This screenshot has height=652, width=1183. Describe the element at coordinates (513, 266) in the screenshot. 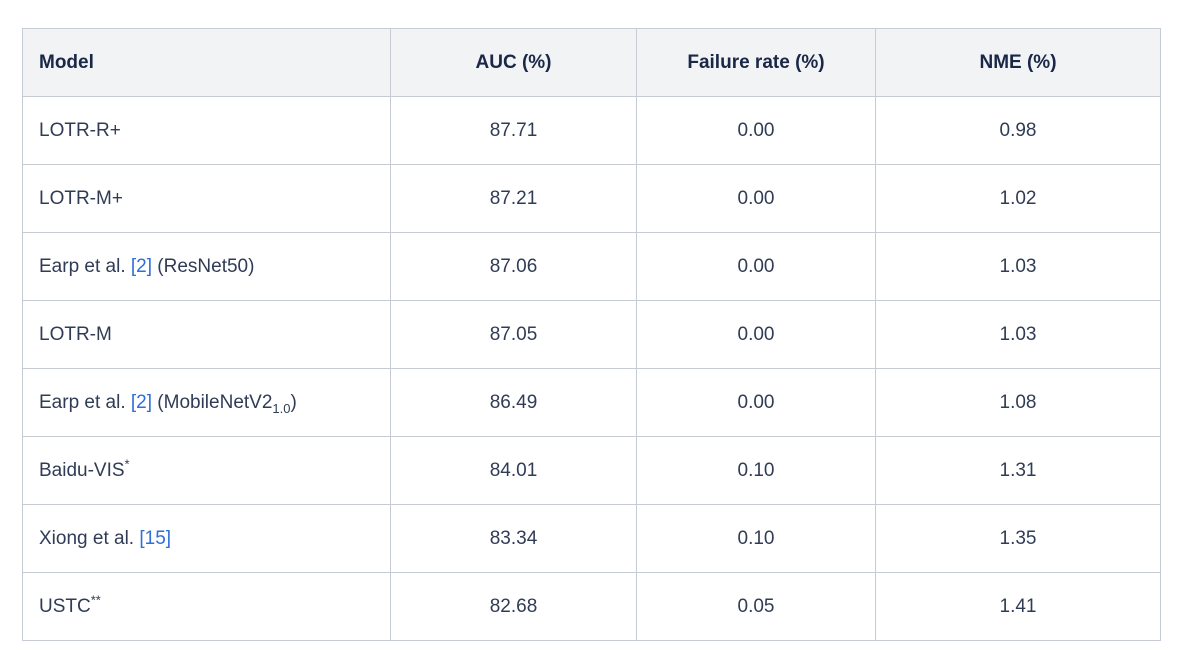

I see `auc-cell: 87.06` at that location.